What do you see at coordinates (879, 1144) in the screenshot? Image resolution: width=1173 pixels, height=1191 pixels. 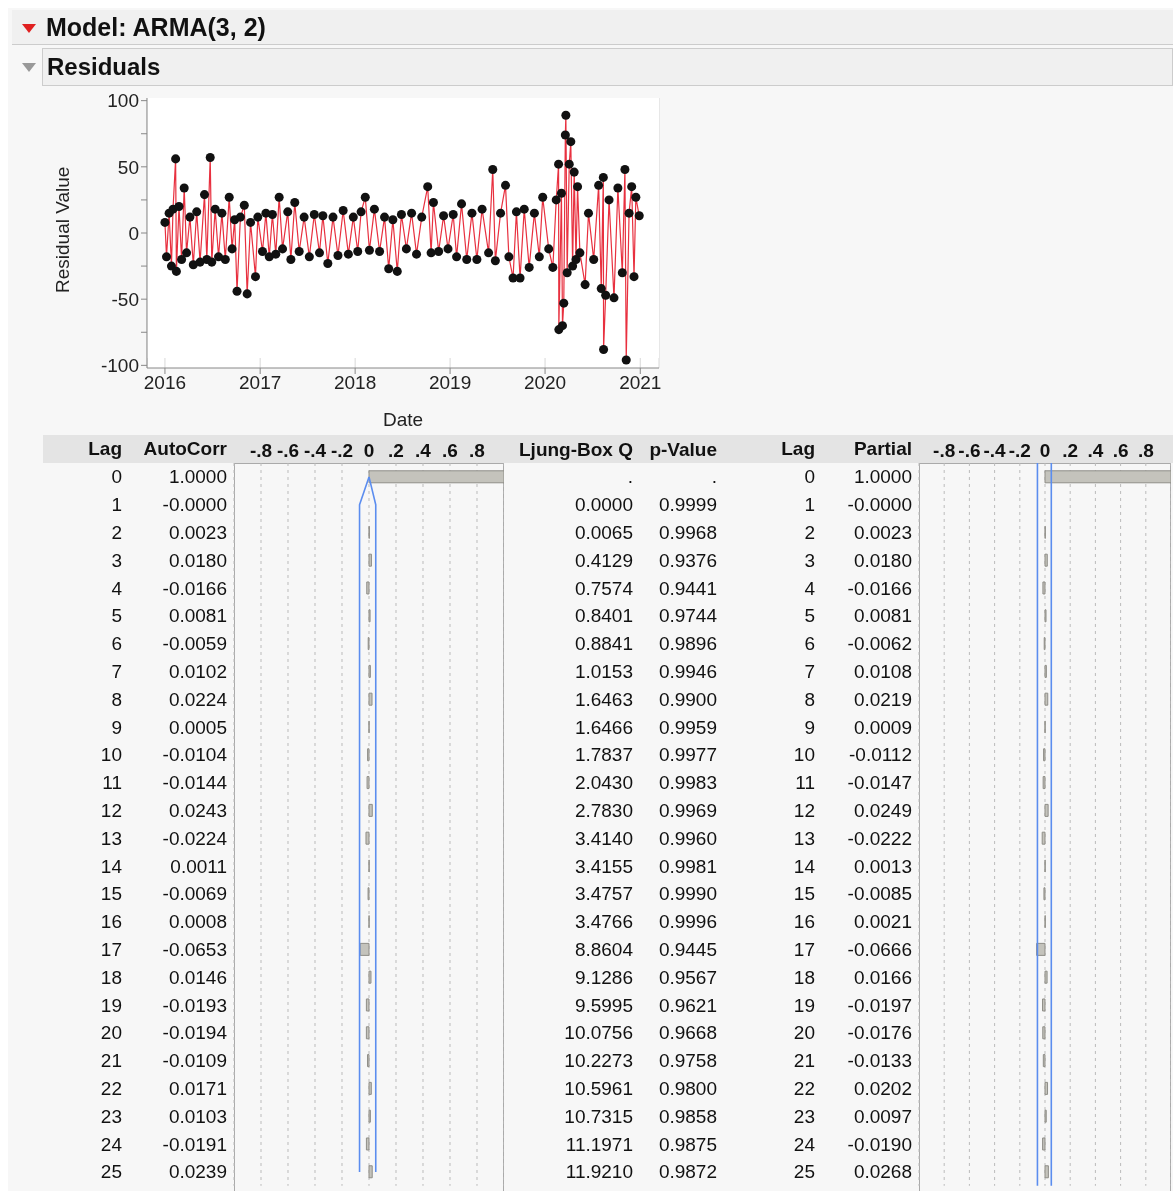 I see `data-label: -0.0190` at bounding box center [879, 1144].